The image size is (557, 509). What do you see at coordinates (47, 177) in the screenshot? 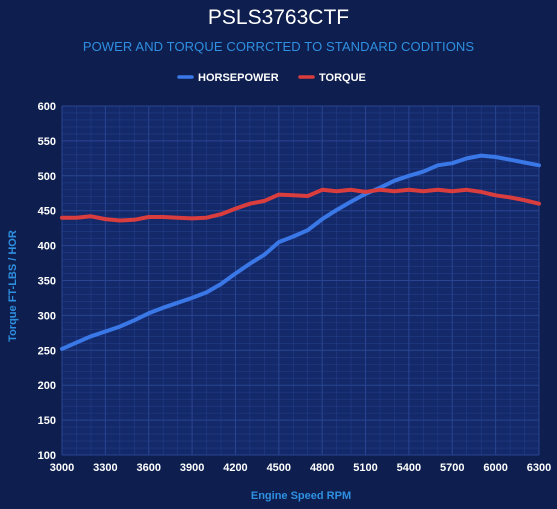
I see `y-tick-label: 500` at bounding box center [47, 177].